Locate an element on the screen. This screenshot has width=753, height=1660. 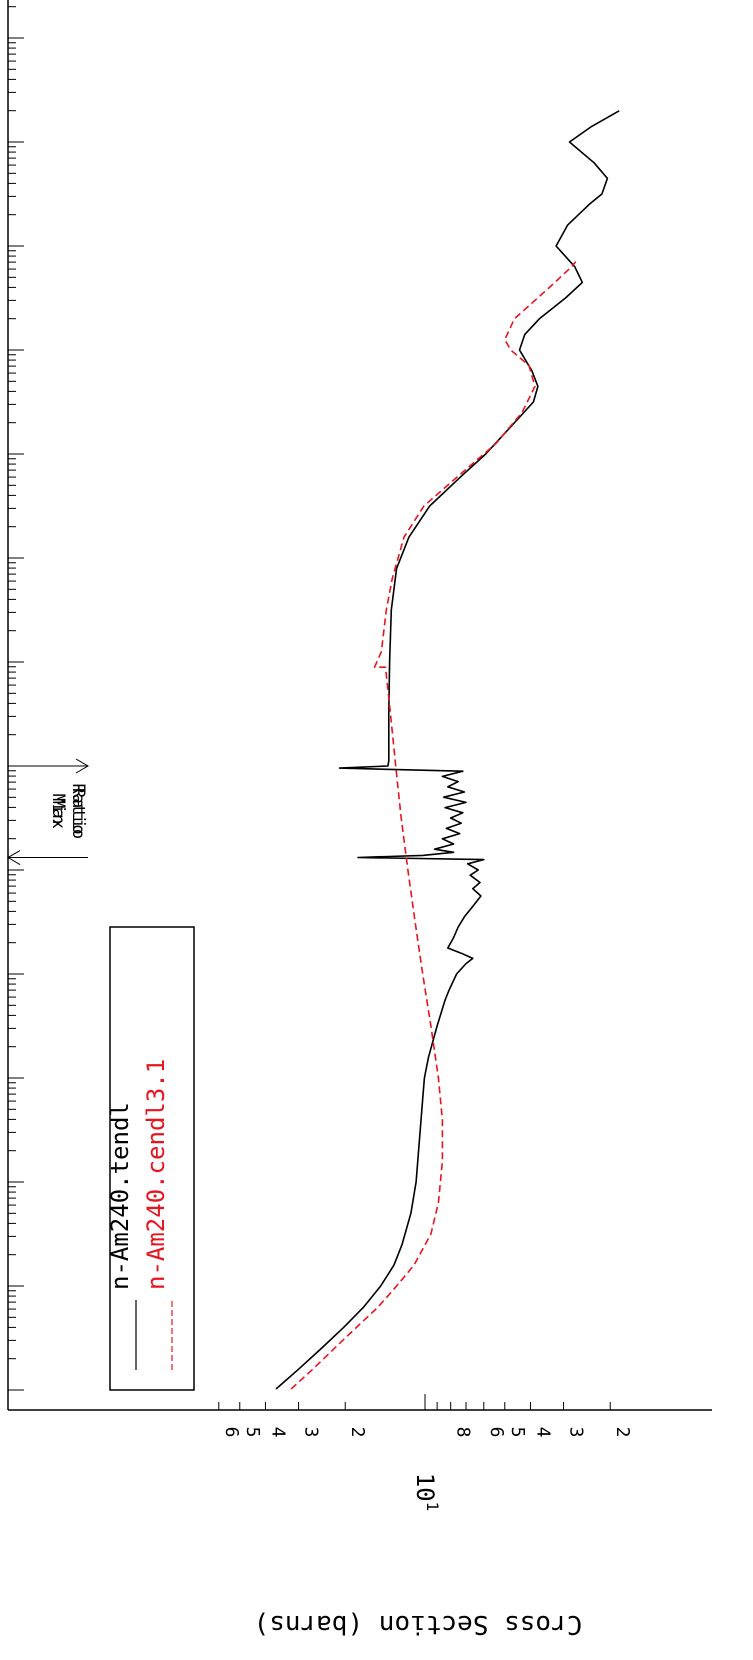
y-axis-title: Cross Section (barns) is located at coordinates (418, 1624).